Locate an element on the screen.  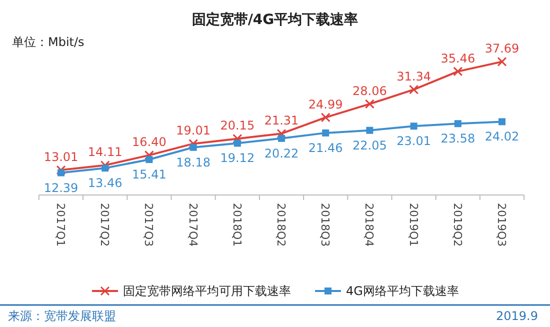
data-label: 35.46 is located at coordinates (458, 58).